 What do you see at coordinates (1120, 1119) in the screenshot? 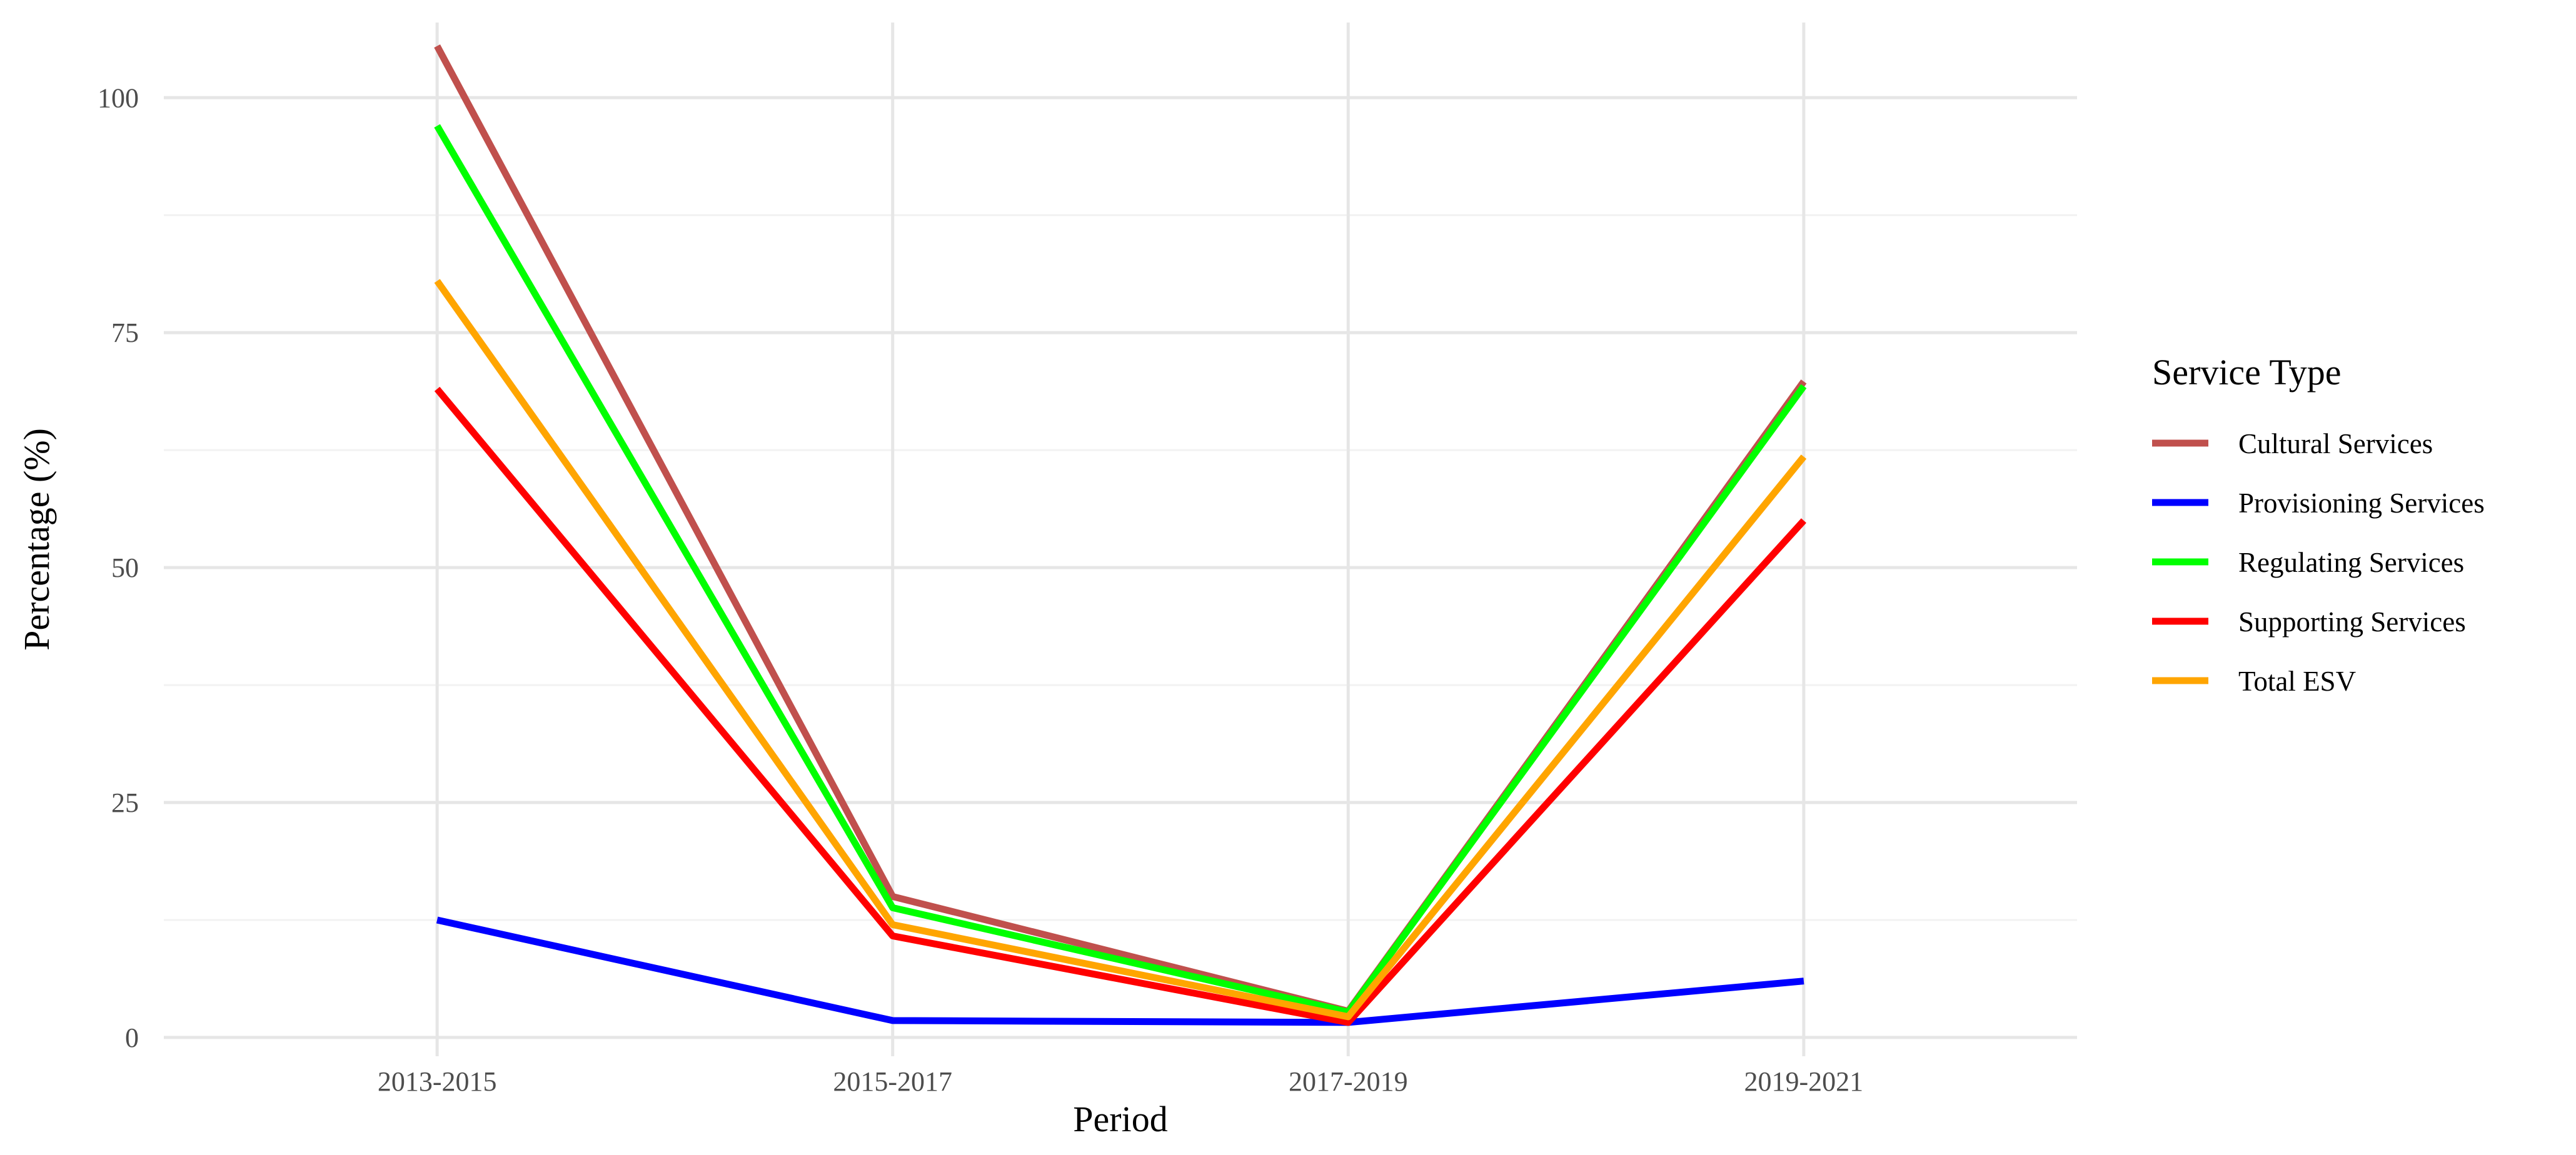
I see `x-axis-title: Period` at bounding box center [1120, 1119].